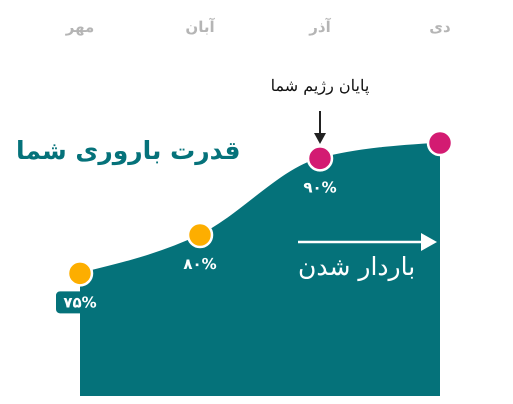 The height and width of the screenshot is (404, 513). I want to click on text: پایان رژیم شما, so click(320, 85).